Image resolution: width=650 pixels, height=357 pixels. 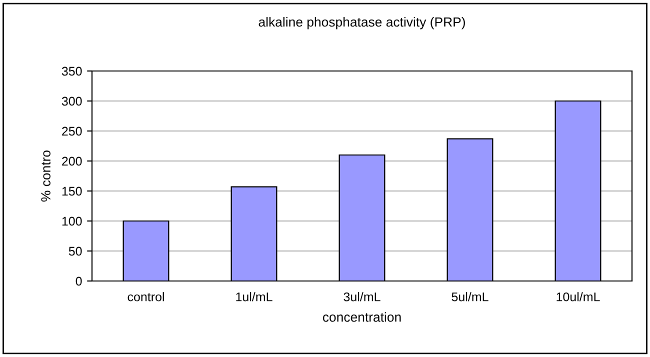 I want to click on x-tick-label: 3ul/mL, so click(x=362, y=297).